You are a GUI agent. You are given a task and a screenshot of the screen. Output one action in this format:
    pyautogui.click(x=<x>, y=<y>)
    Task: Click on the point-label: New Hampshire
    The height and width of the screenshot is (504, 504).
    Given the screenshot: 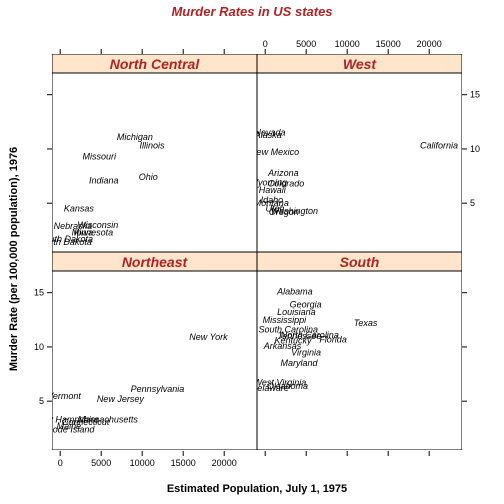 What is the action you would take?
    pyautogui.click(x=67, y=420)
    